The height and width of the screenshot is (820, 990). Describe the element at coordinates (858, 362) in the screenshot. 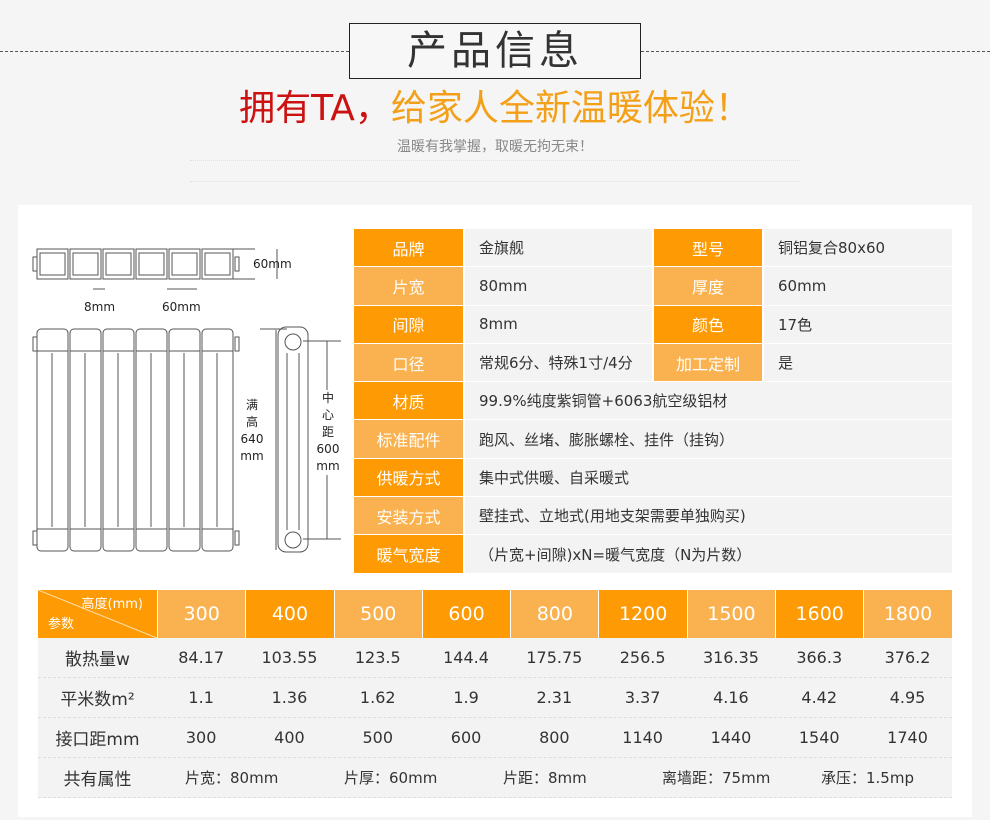

I see `spec-value: 是` at that location.